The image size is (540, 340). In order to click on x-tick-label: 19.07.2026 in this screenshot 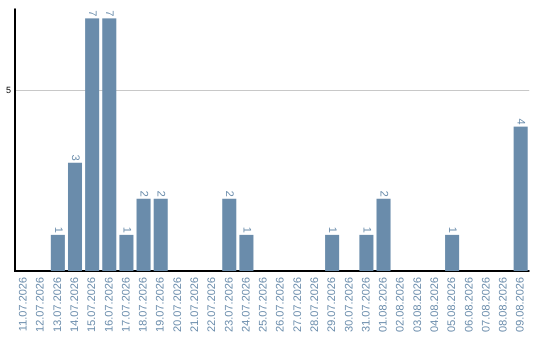, I will do `click(160, 304)`.